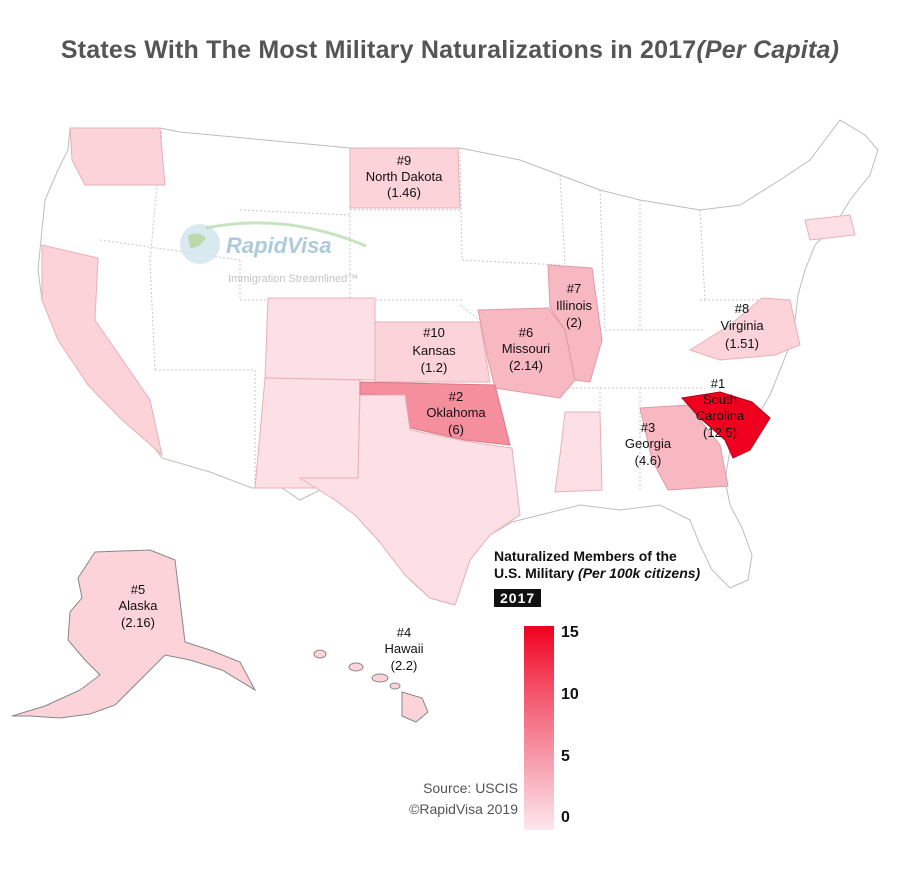 This screenshot has height=871, width=900. What do you see at coordinates (456, 429) in the screenshot?
I see `label-ok-value: (6)` at bounding box center [456, 429].